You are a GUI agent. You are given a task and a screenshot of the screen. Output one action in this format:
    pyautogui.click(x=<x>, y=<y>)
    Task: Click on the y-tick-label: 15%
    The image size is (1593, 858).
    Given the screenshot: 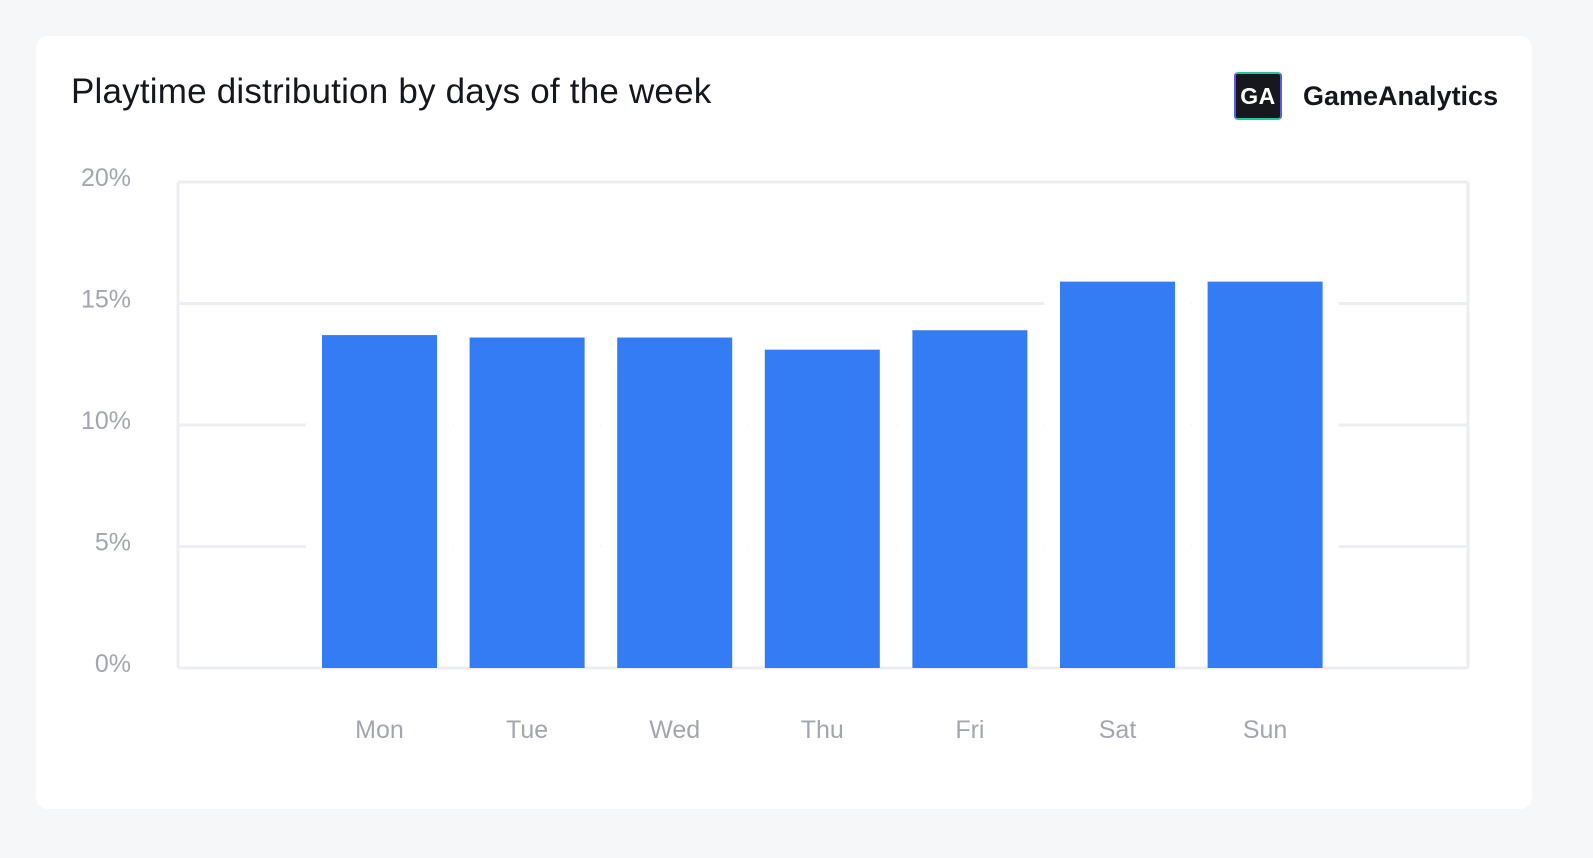 What is the action you would take?
    pyautogui.click(x=106, y=300)
    